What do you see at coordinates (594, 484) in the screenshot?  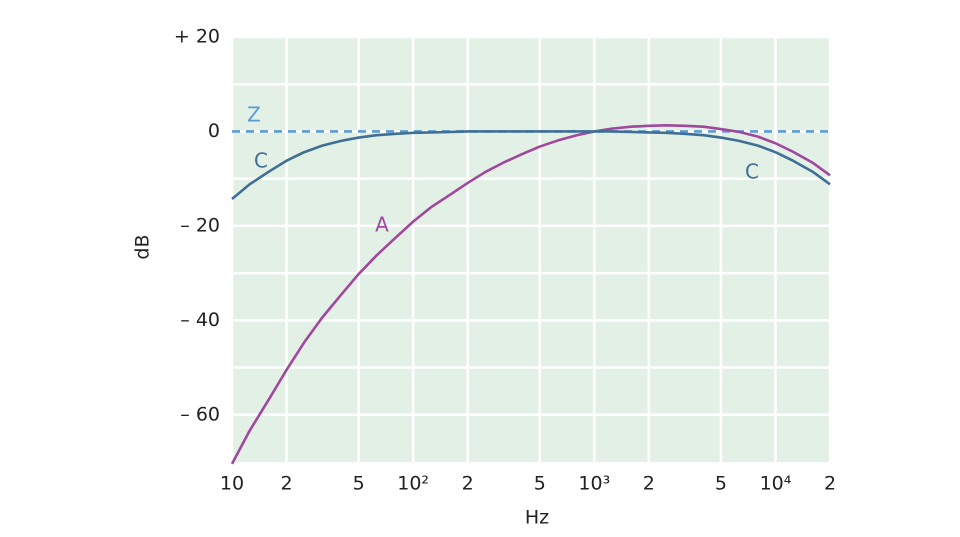 I see `x-tick-label: 10³` at bounding box center [594, 484].